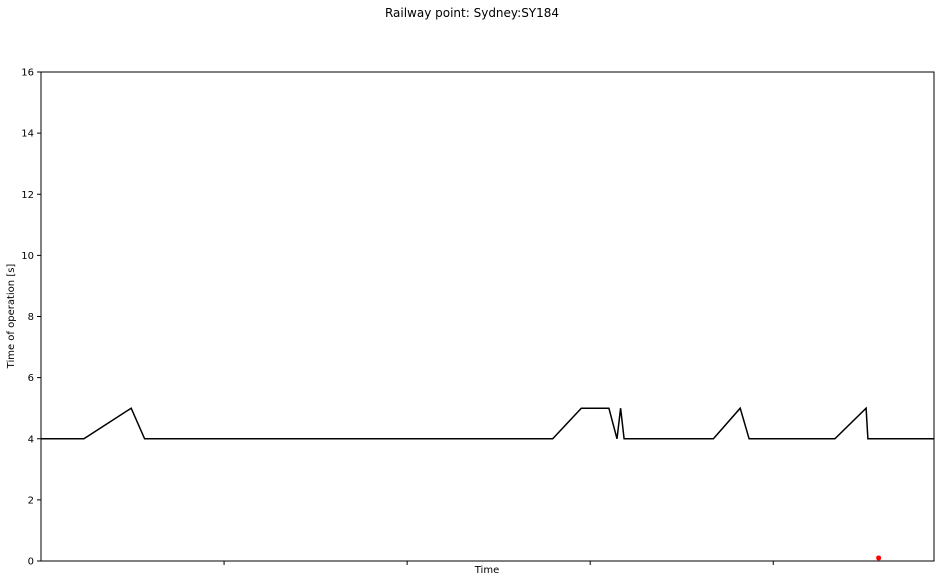  What do you see at coordinates (27, 134) in the screenshot?
I see `y-tick-label: 14` at bounding box center [27, 134].